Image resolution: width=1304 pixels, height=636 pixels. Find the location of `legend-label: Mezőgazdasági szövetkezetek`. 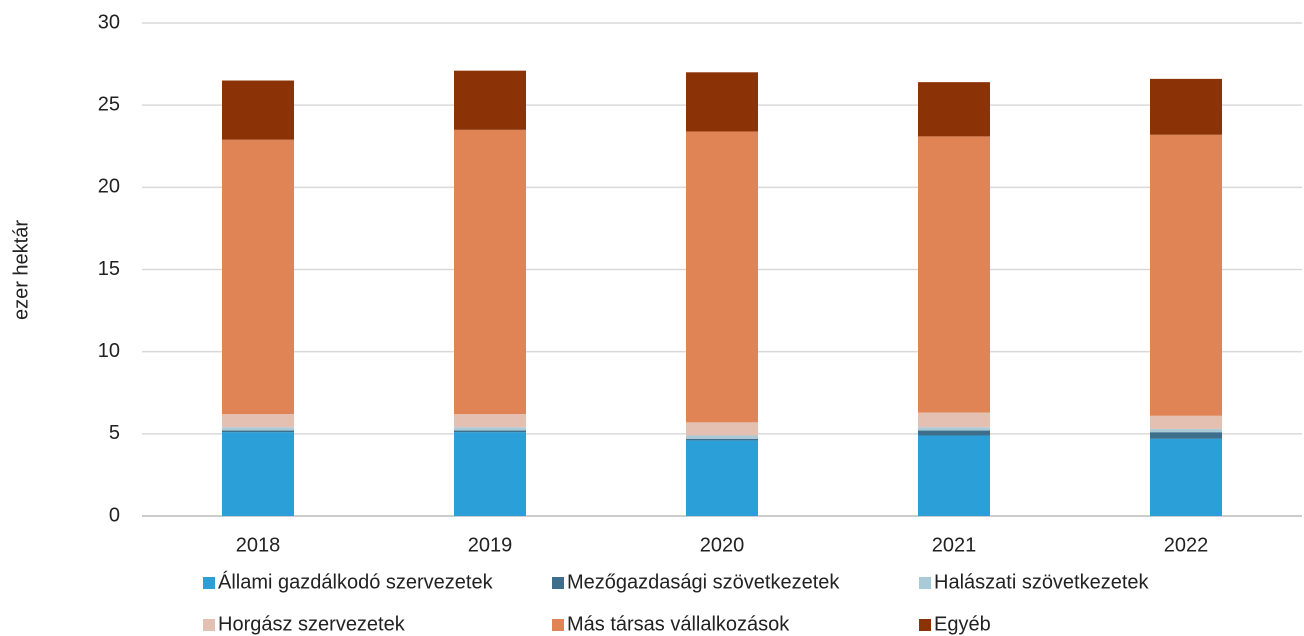

legend-label: Mezőgazdasági szövetkezetek is located at coordinates (703, 582).